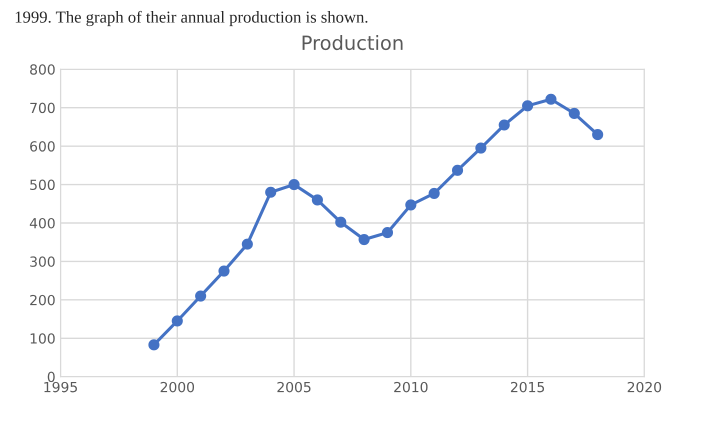 This screenshot has width=712, height=433. Describe the element at coordinates (527, 387) in the screenshot. I see `x-tick-label: 2015` at that location.